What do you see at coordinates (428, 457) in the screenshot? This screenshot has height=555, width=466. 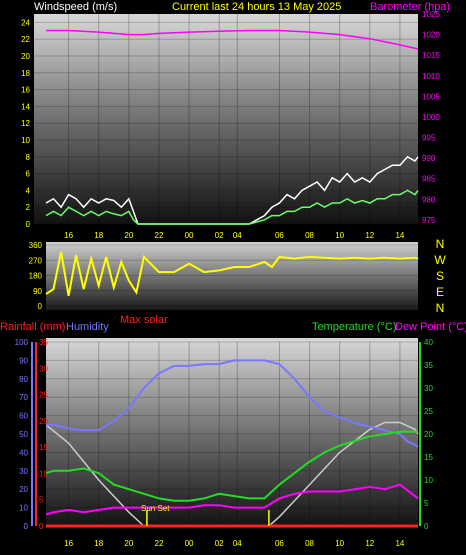 I see `temp-tick-15: 15` at bounding box center [428, 457].